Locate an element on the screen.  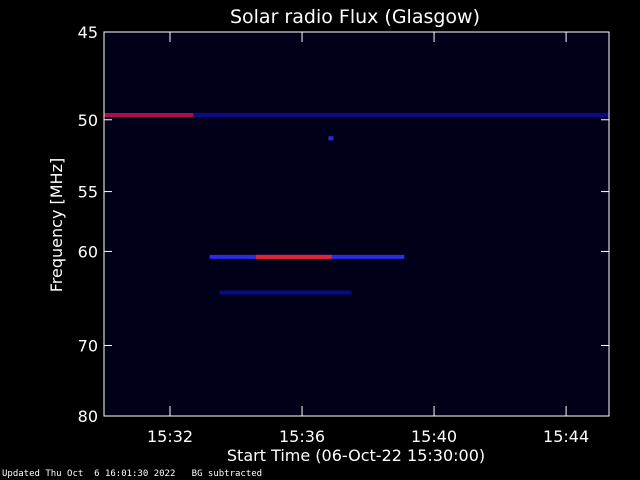
y-tick-label: 70 is located at coordinates (88, 345).